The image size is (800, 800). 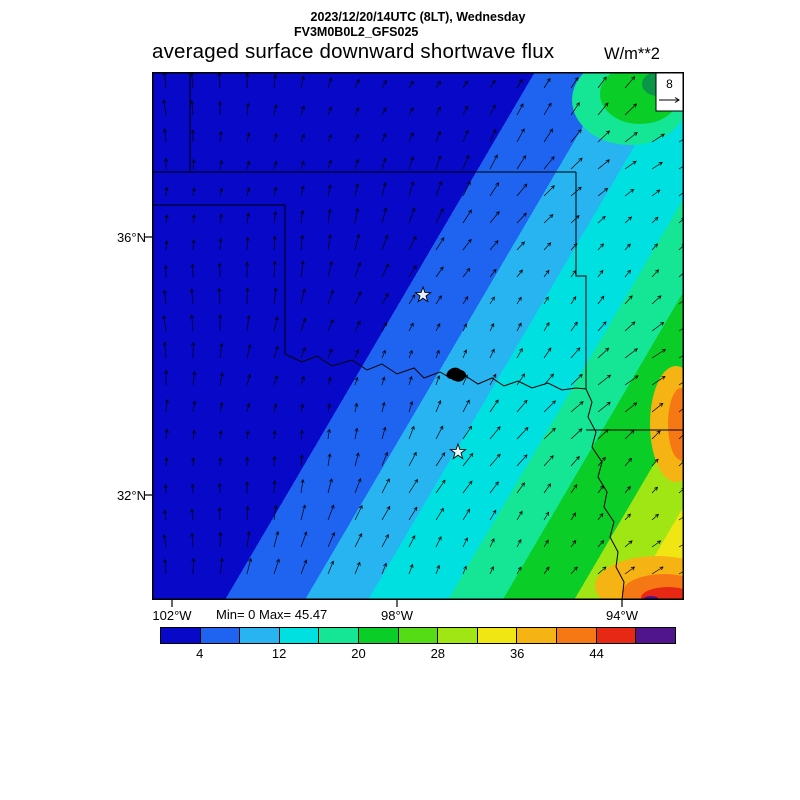 I want to click on lat-label-32n: 32°N, so click(x=131, y=495).